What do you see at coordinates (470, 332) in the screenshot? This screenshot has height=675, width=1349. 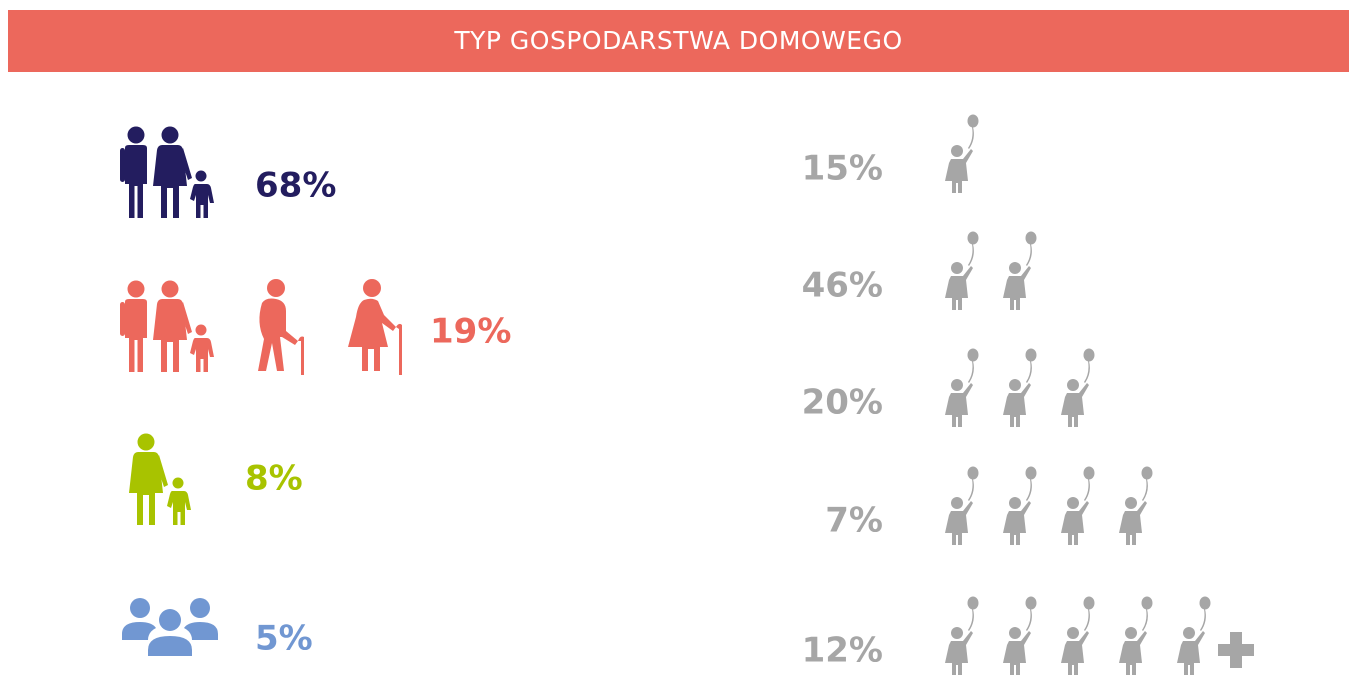 I see `household-percentage: 19%` at bounding box center [470, 332].